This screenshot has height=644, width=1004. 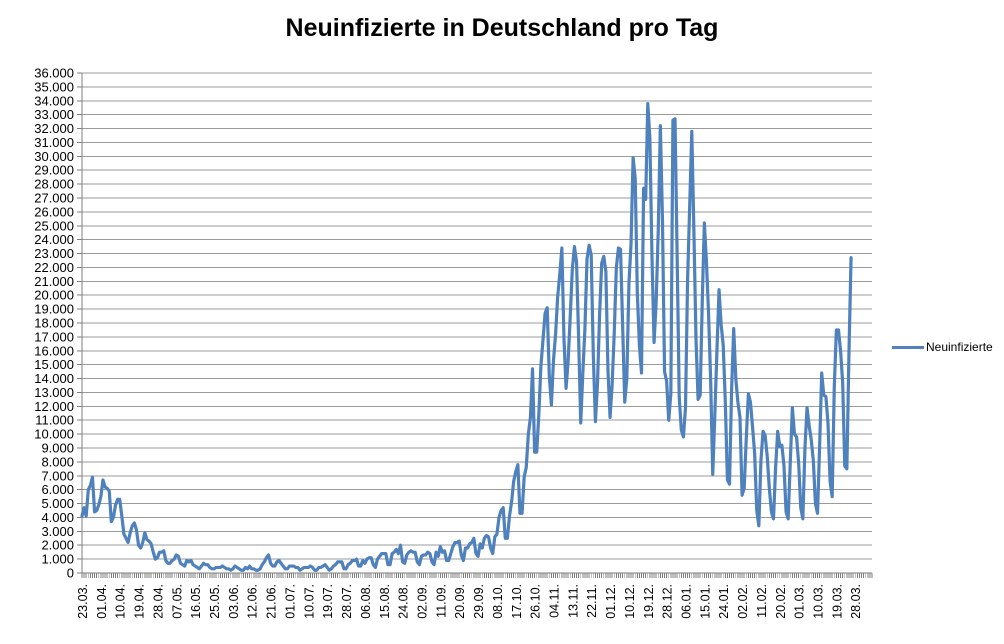 What do you see at coordinates (460, 601) in the screenshot?
I see `x-tick-label: 20.09.` at bounding box center [460, 601].